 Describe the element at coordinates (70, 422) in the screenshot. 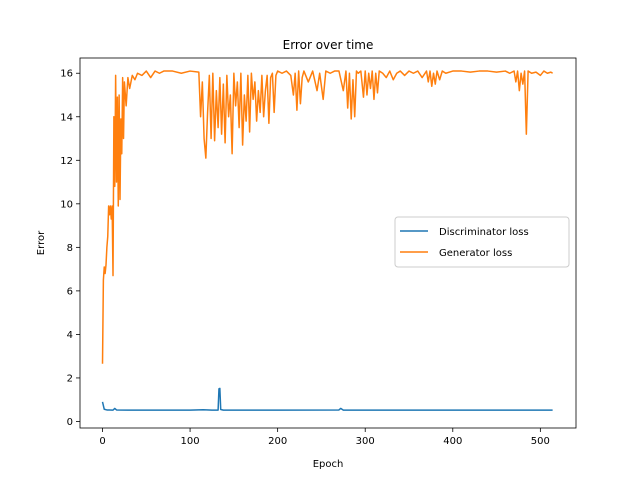

I see `y-tick-label: 0` at that location.